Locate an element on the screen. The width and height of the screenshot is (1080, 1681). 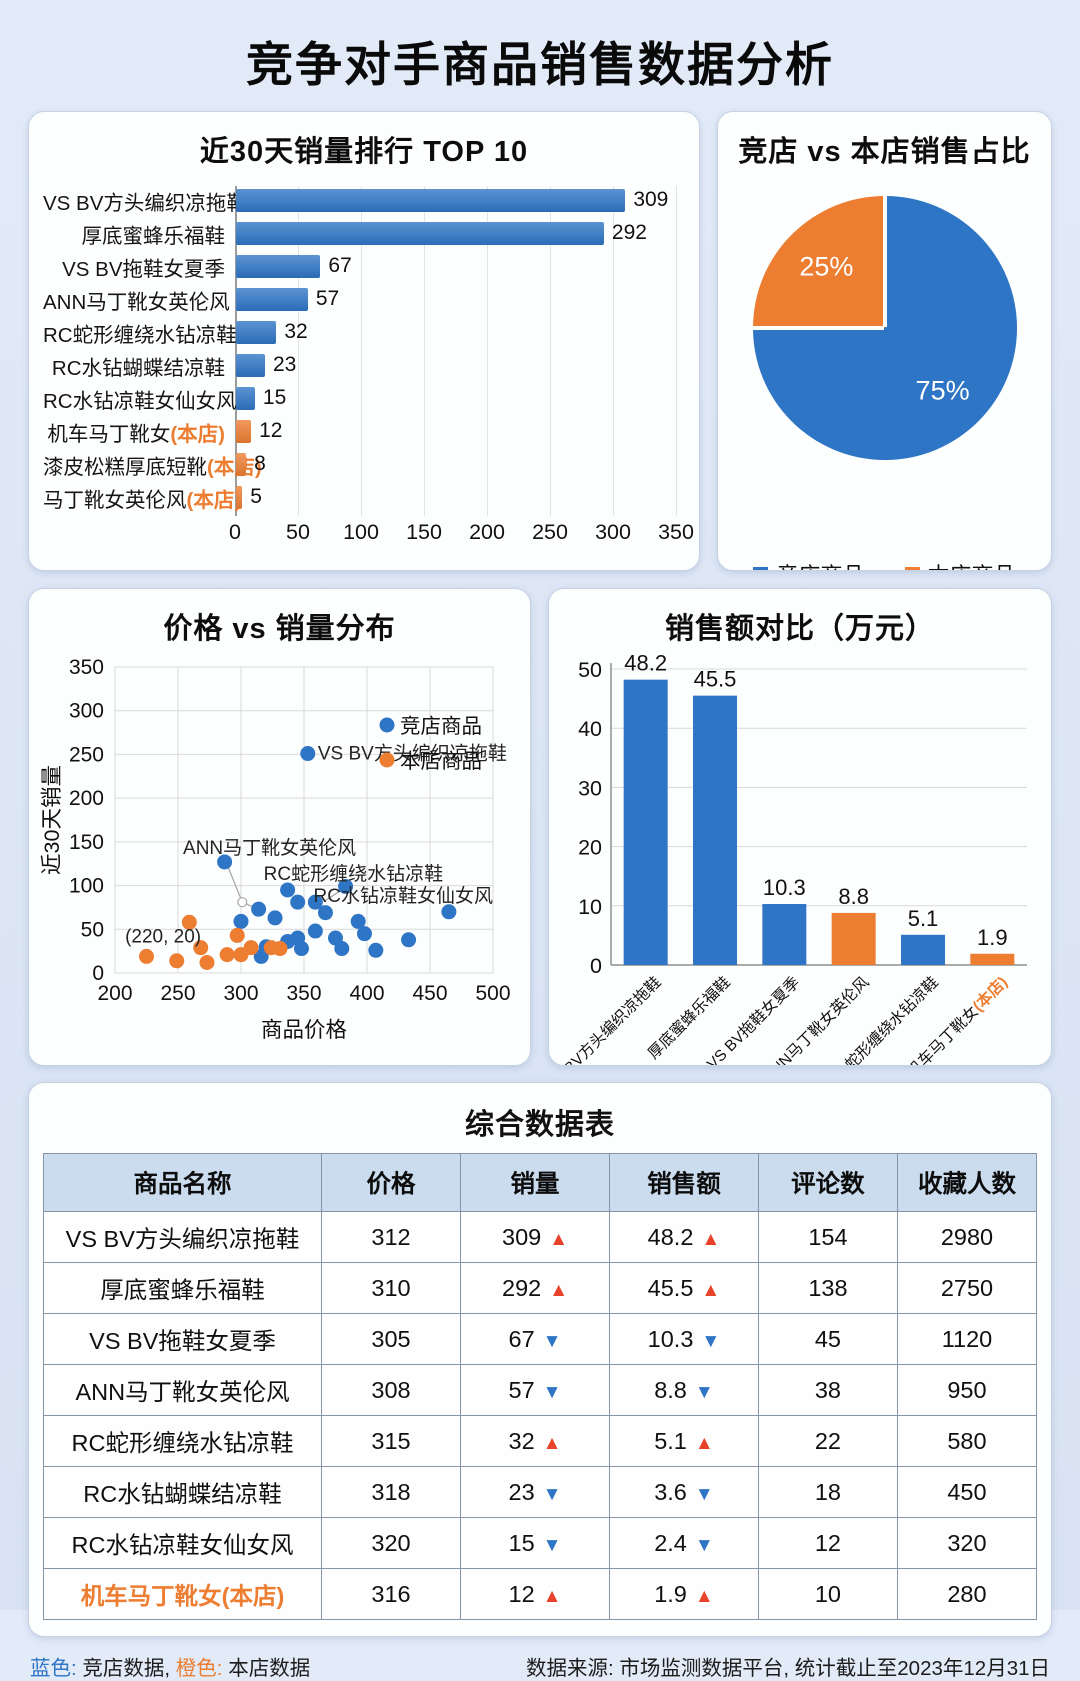
bar-category-label: VS BV方头编织凉拖鞋 is located at coordinates (145, 203).